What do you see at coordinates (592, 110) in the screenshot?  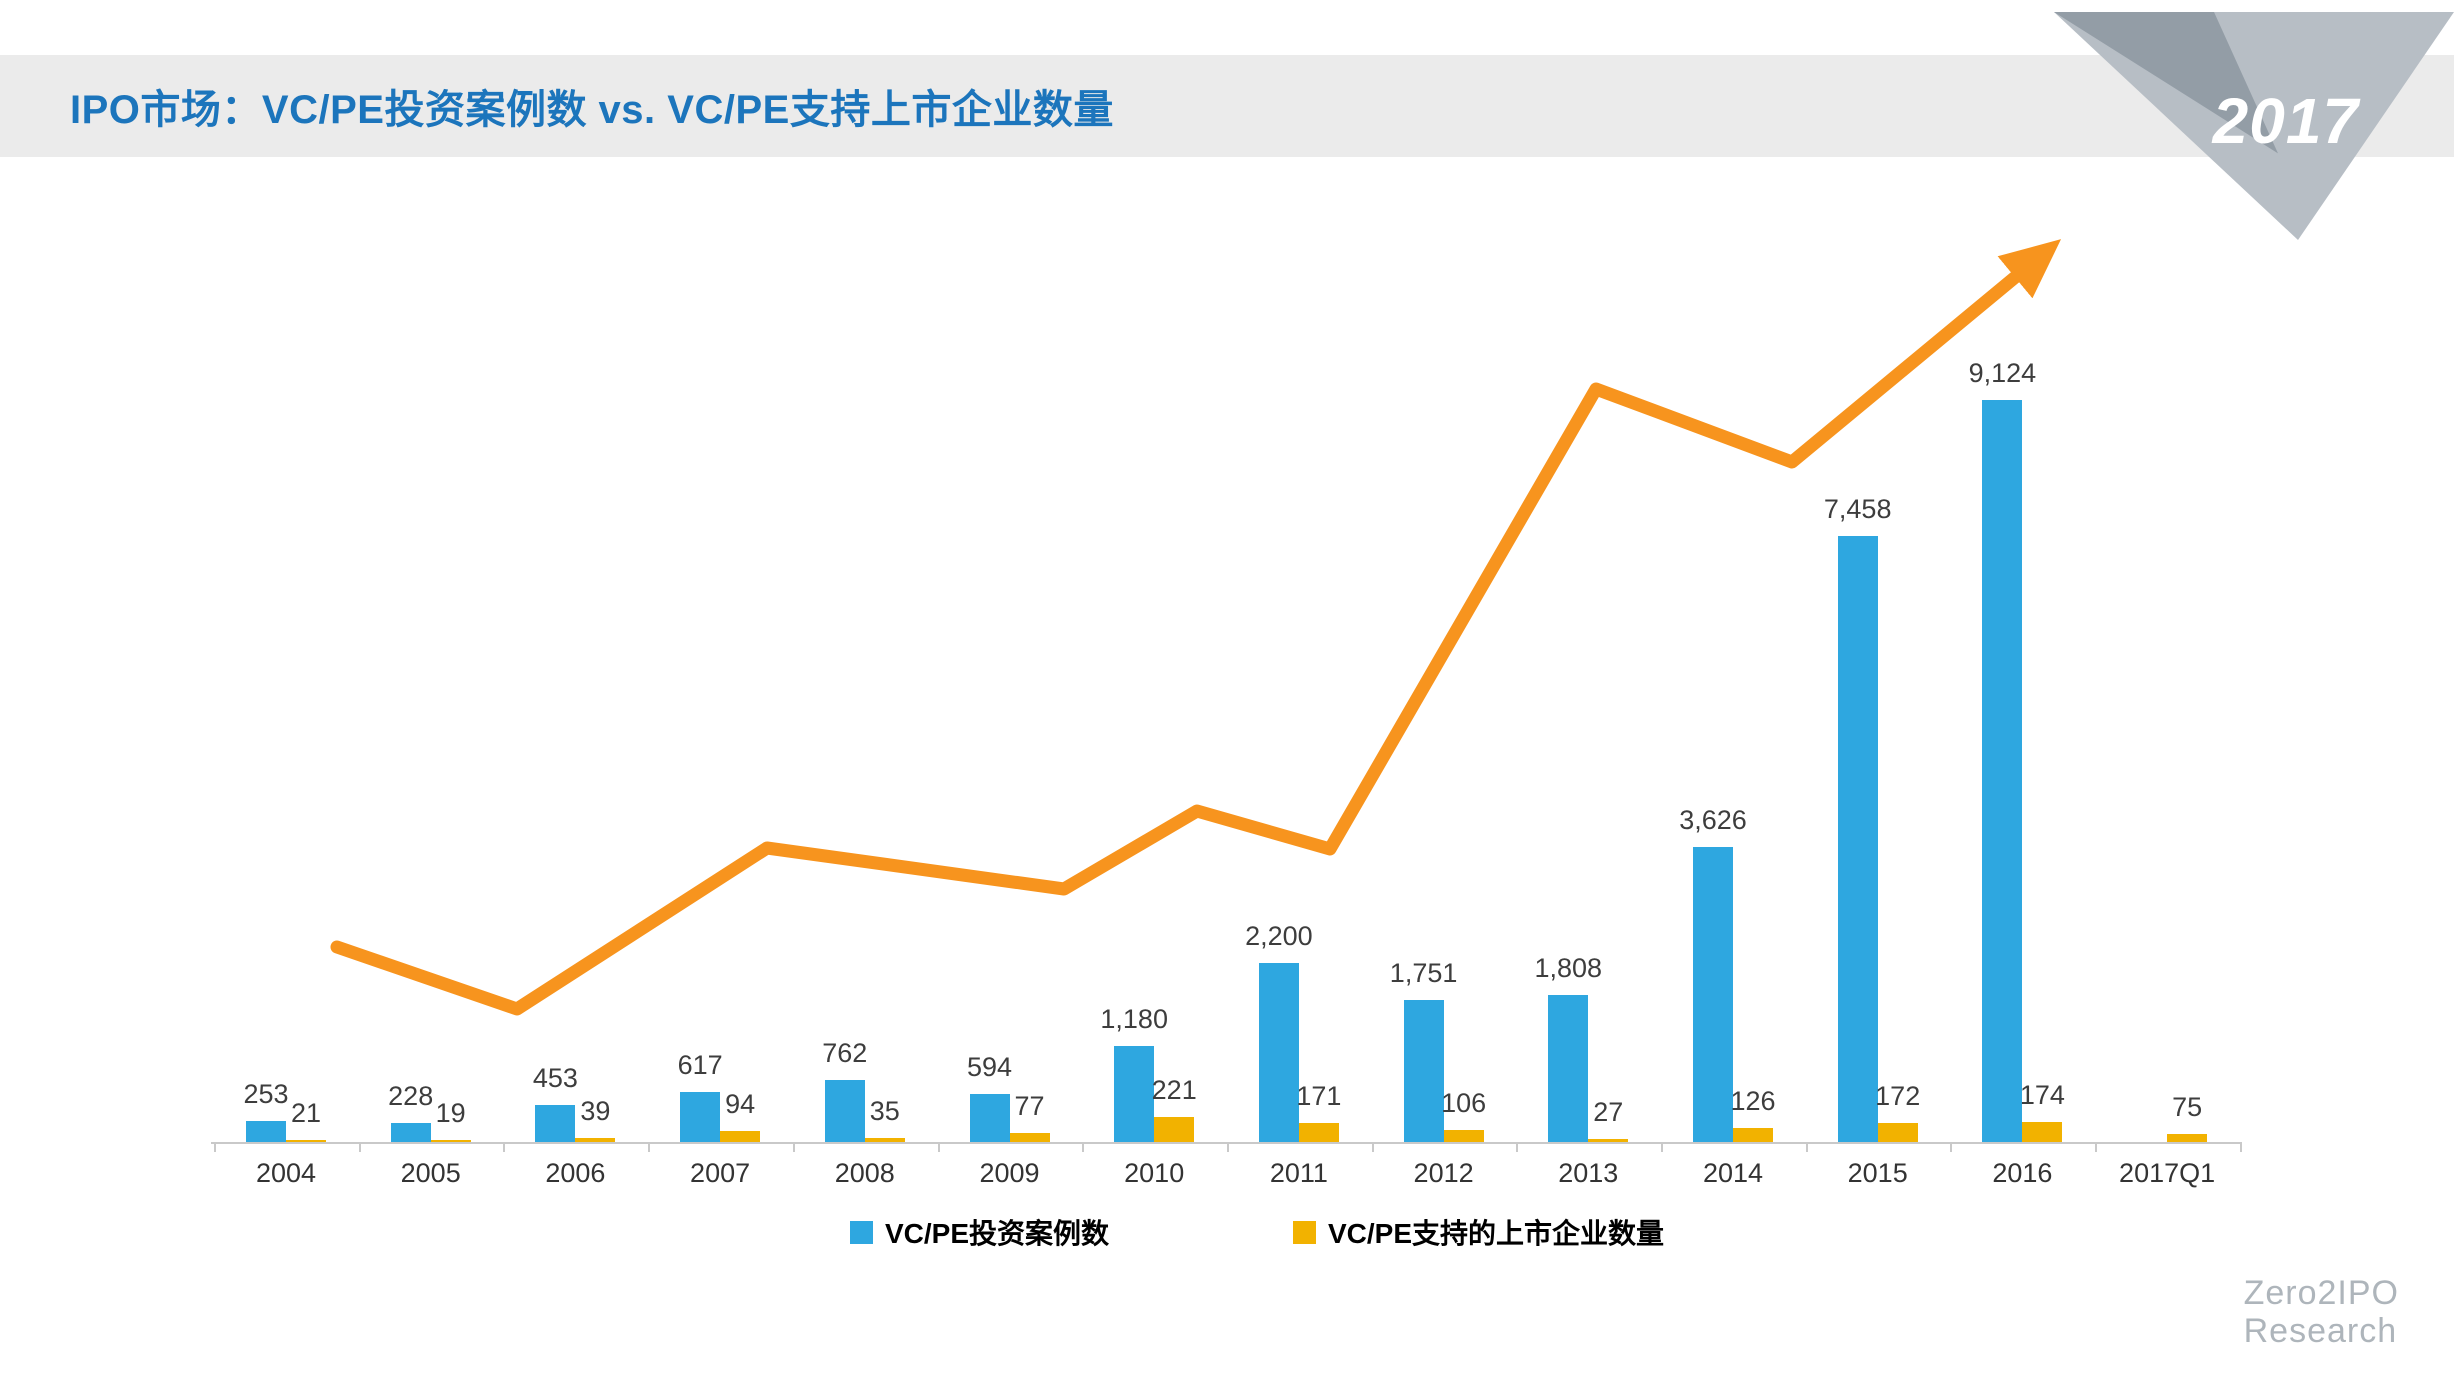 I see `page-title: IPO市场：VC/PE投资案例数 vs. VC/PE支持上市企业数量` at bounding box center [592, 110].